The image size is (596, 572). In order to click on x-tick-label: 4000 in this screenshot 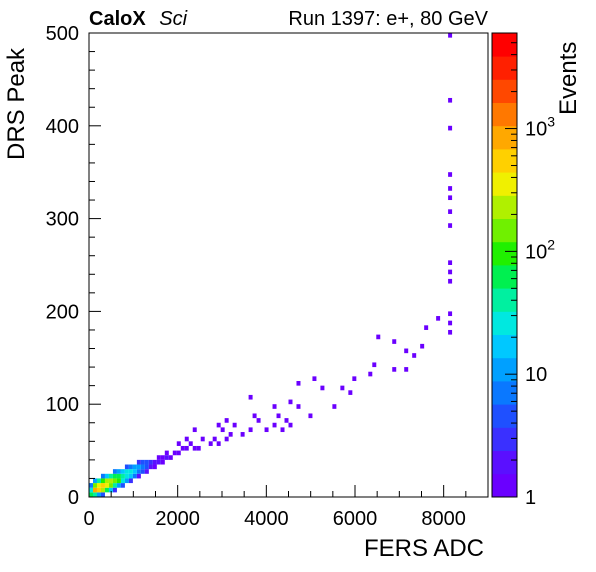, I will do `click(266, 519)`.